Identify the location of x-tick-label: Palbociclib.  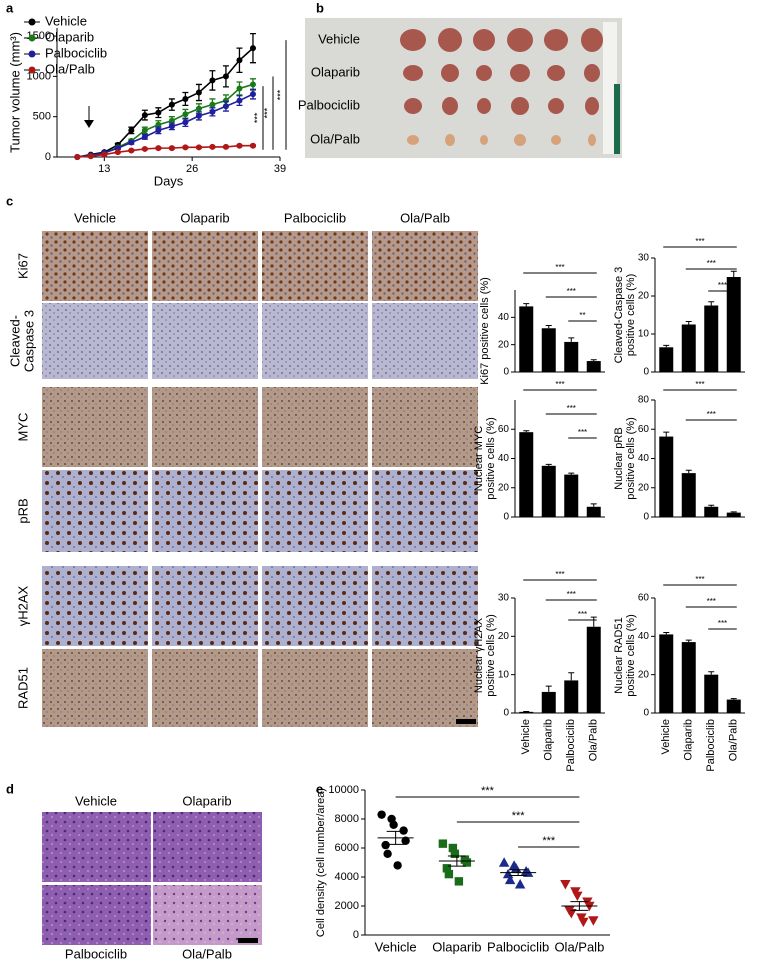
(518, 946).